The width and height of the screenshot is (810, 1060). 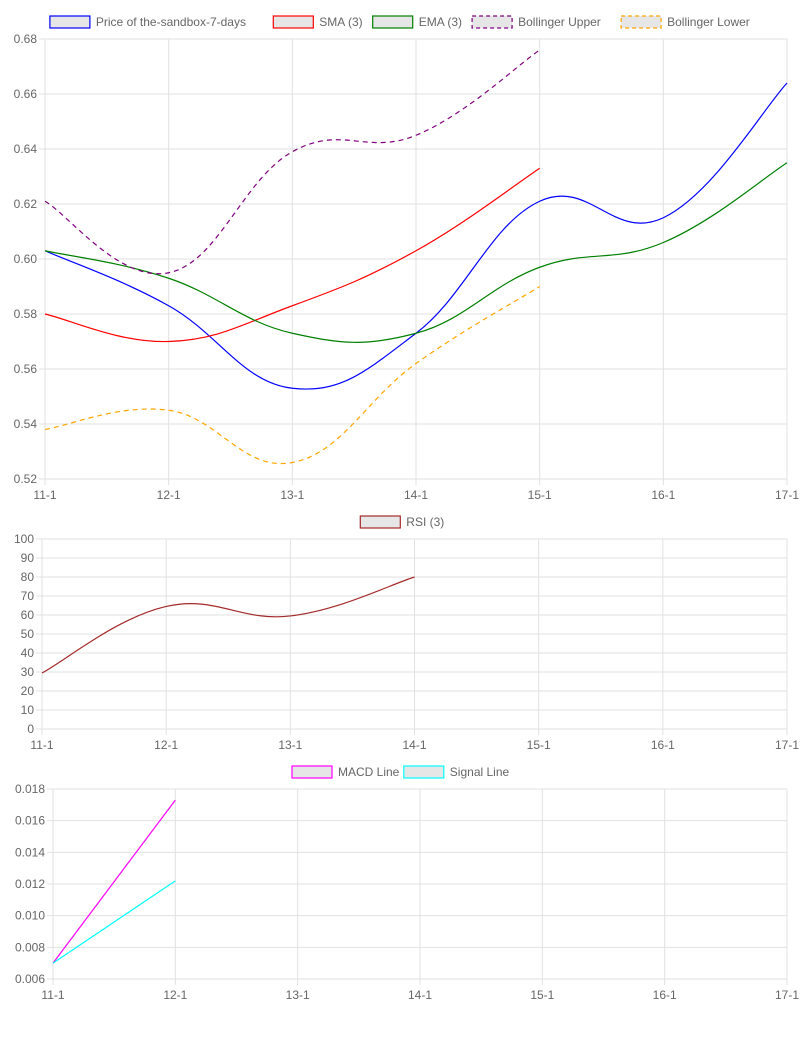 I want to click on legend-label: EMA (3), so click(x=440, y=22).